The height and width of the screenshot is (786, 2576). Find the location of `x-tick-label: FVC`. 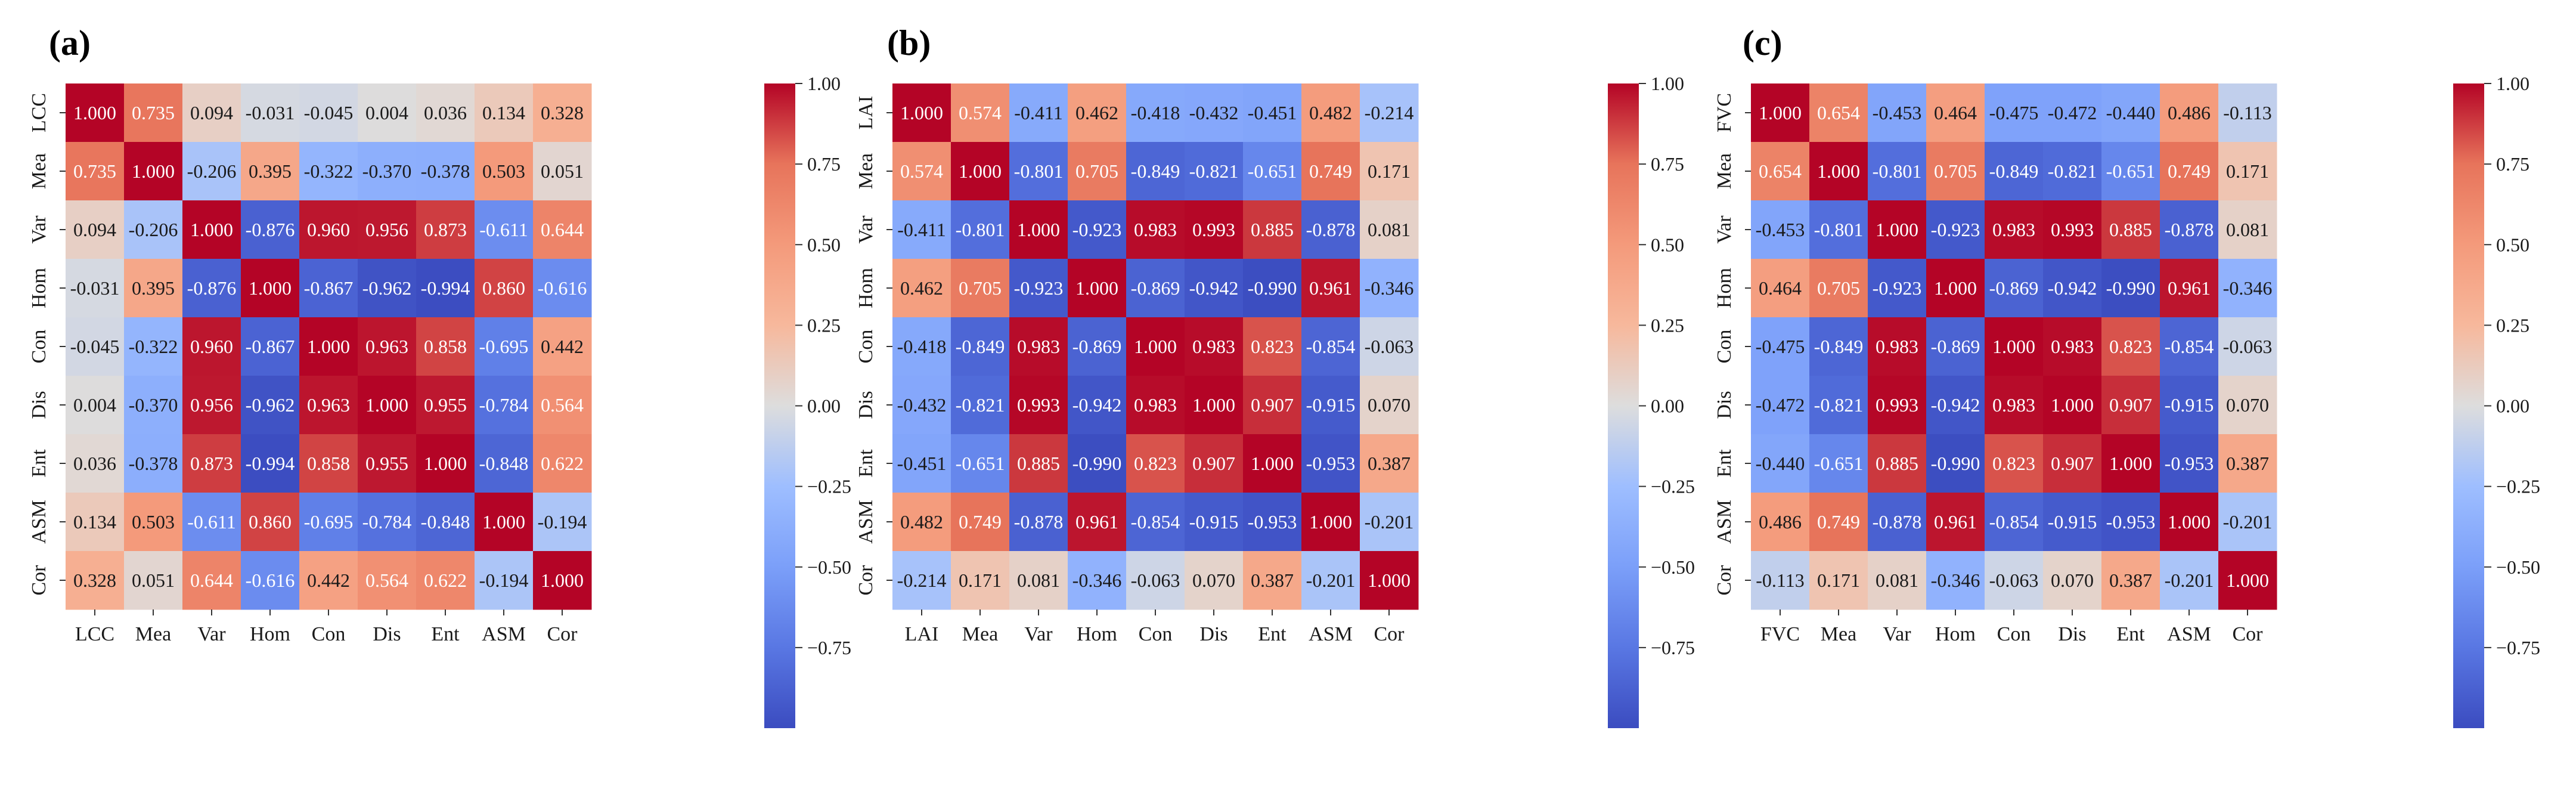

x-tick-label: FVC is located at coordinates (1780, 634).